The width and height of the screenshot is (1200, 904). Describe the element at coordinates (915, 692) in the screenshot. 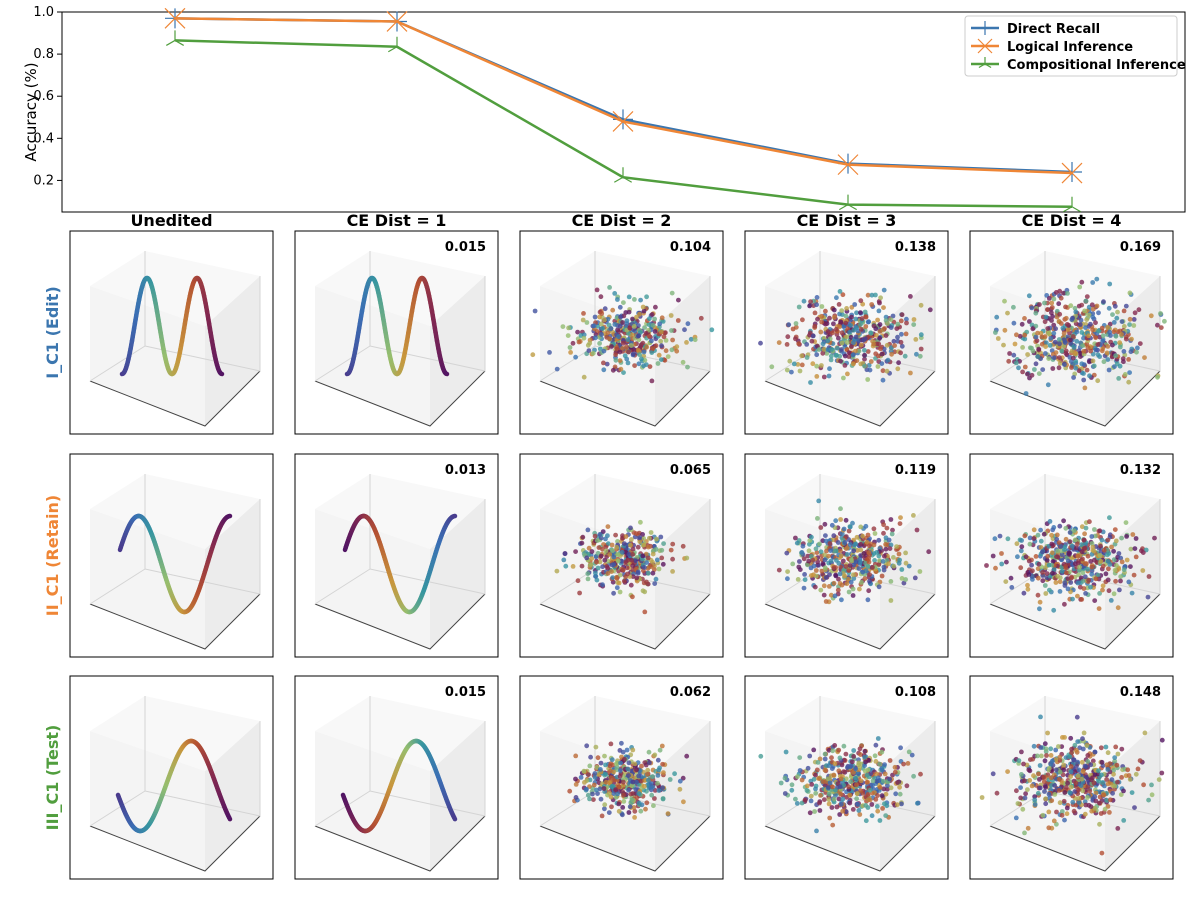

I see `distortion-score: 0.108` at that location.